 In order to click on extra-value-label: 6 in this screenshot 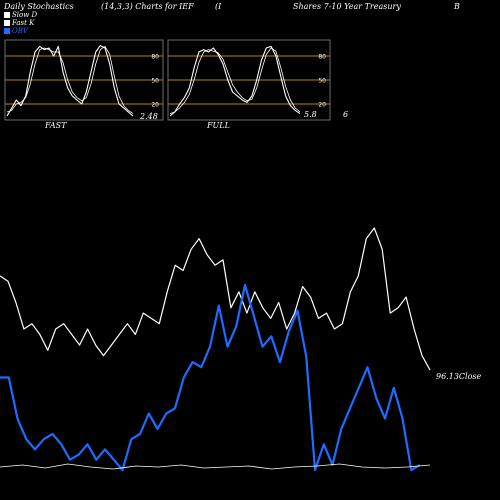, I will do `click(346, 114)`.